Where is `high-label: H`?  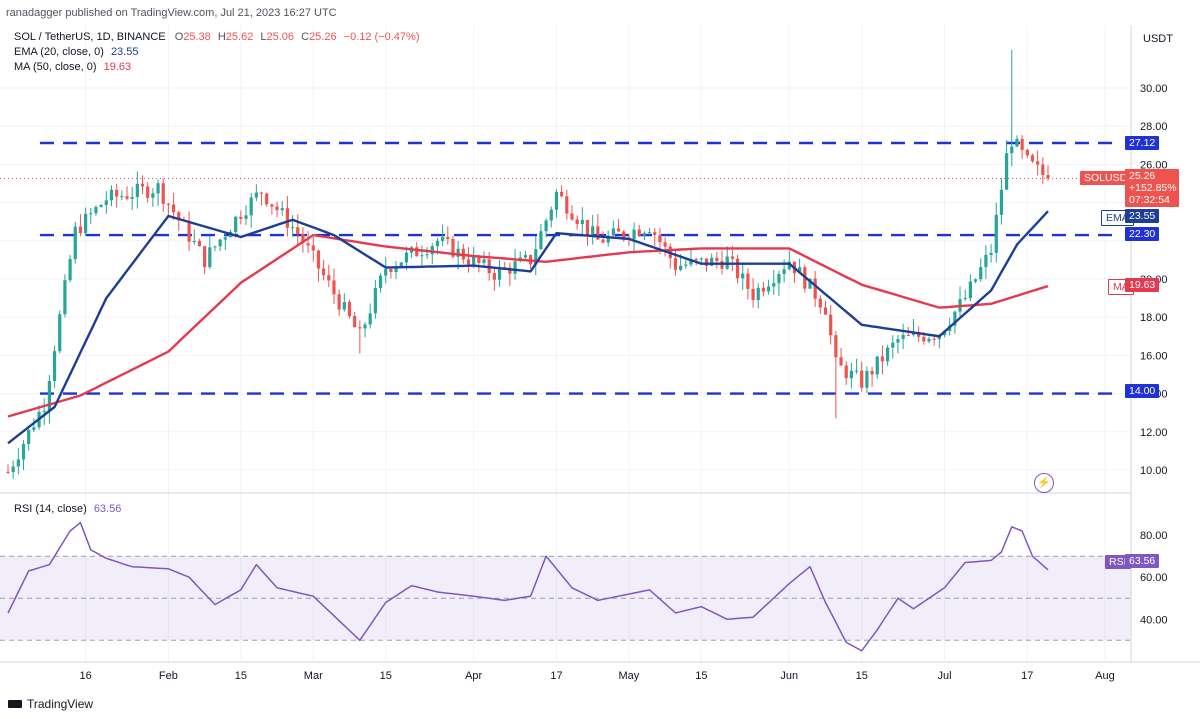 high-label: H is located at coordinates (221, 37).